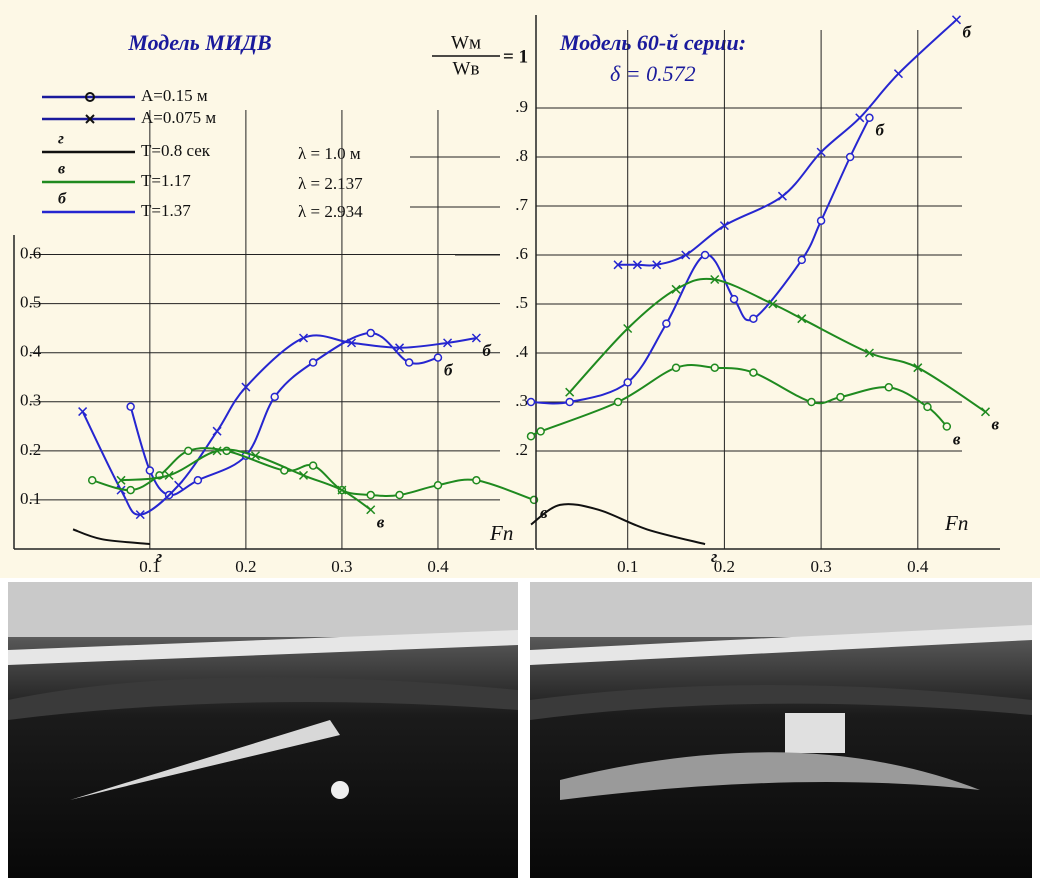  I want to click on curve-tag: г, so click(159, 556).